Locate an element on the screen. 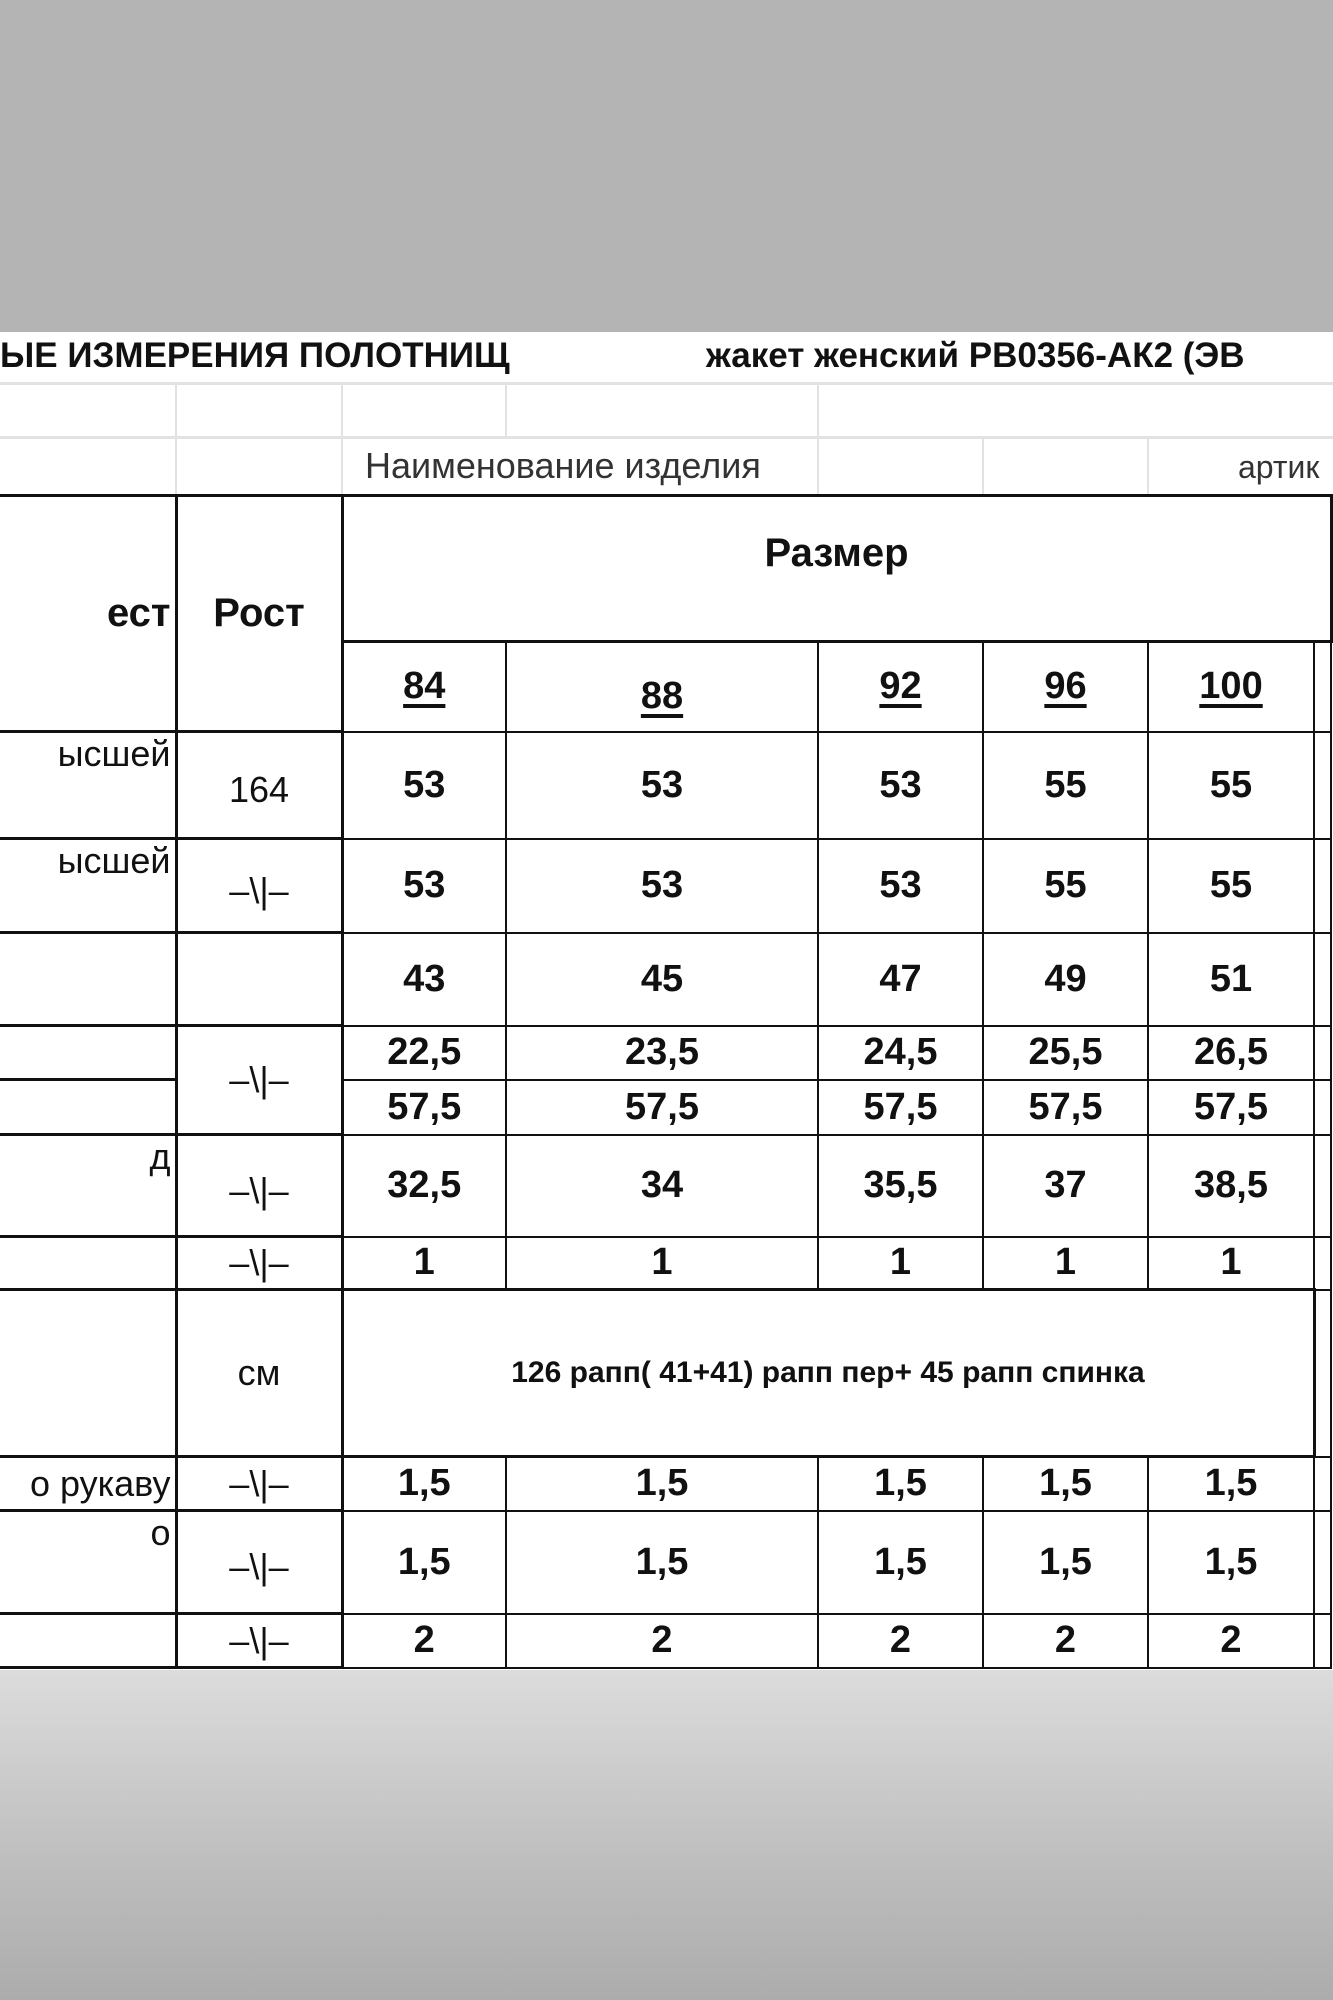 The image size is (1333, 2000). value-cell: 24,5 is located at coordinates (900, 1052).